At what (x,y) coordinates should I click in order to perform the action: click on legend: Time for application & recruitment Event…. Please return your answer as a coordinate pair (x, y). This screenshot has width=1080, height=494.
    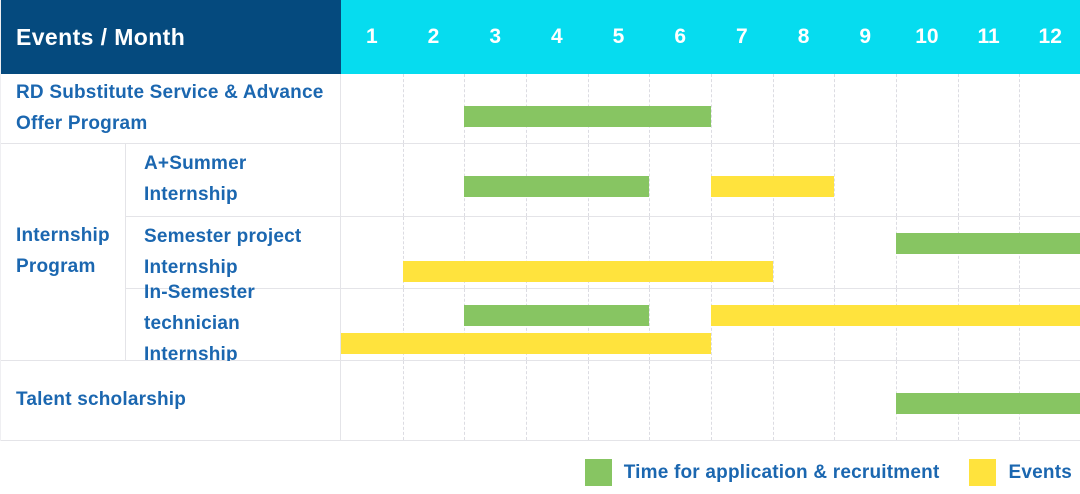
    Looking at the image, I should click on (828, 472).